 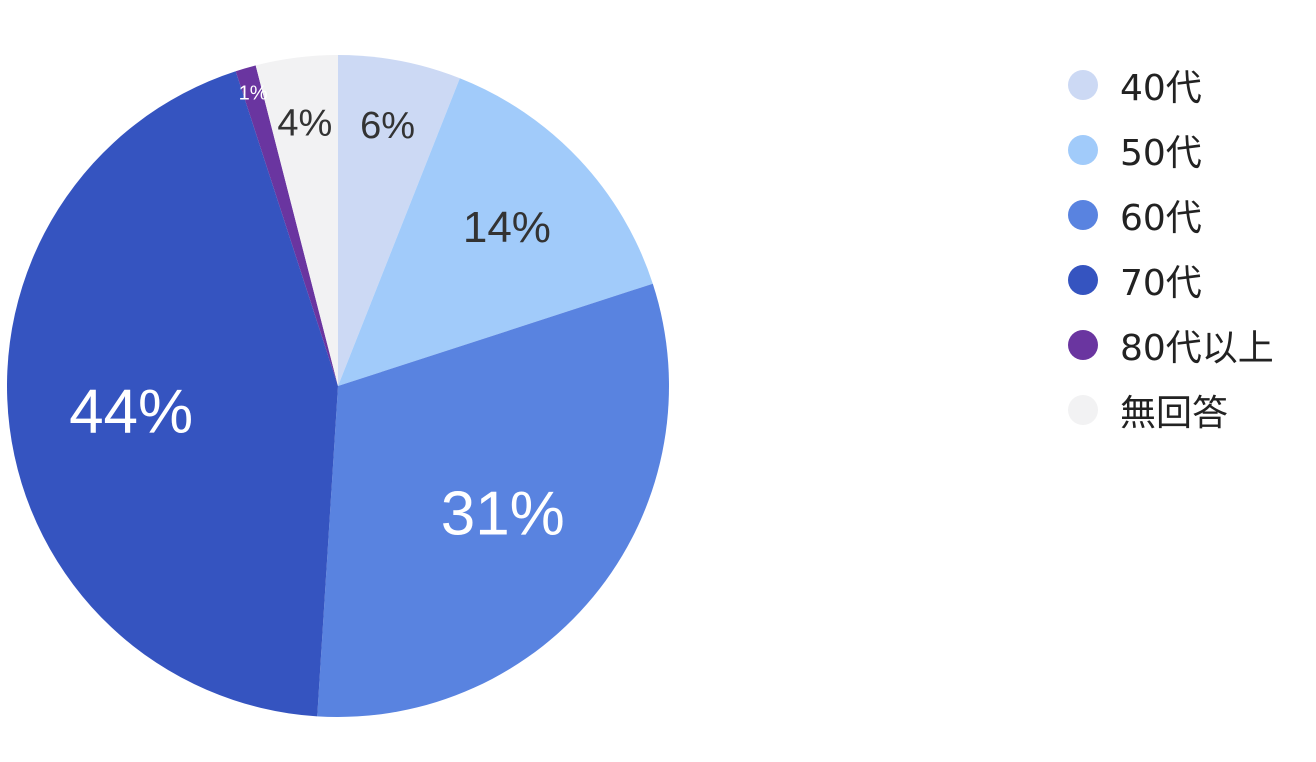 What do you see at coordinates (304, 123) in the screenshot?
I see `slice-data-label: 4%` at bounding box center [304, 123].